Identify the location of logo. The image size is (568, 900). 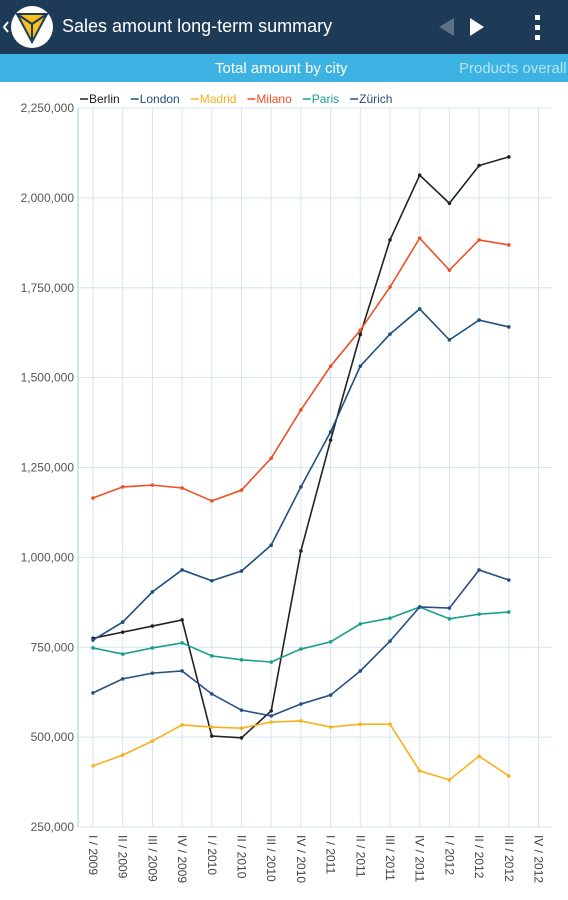
(30, 27).